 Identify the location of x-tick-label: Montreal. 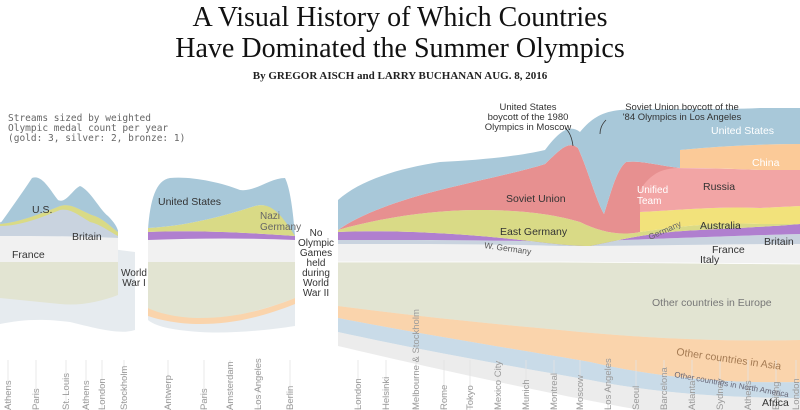
(554, 391).